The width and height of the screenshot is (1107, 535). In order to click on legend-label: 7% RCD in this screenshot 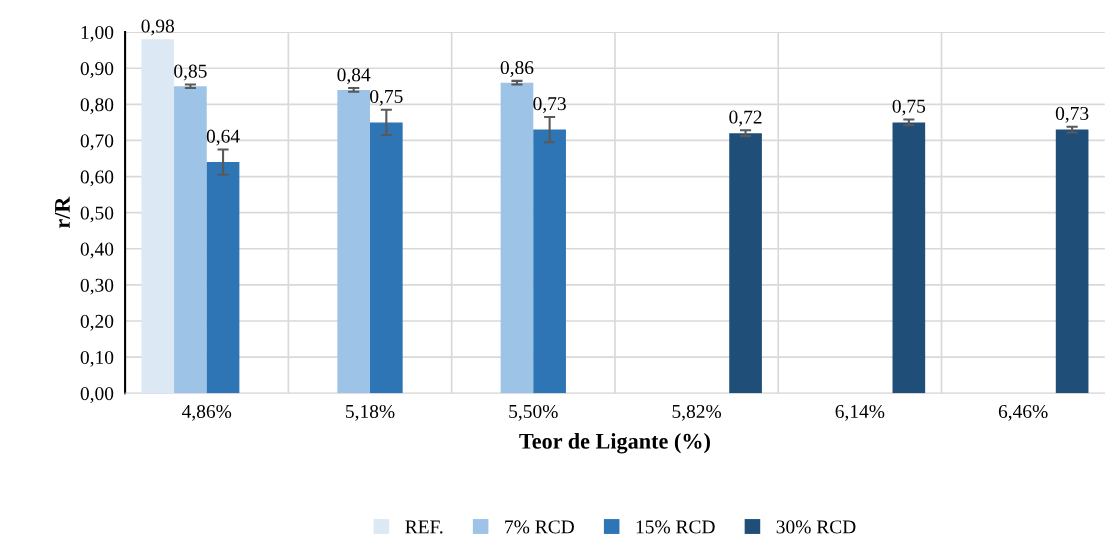, I will do `click(539, 527)`.